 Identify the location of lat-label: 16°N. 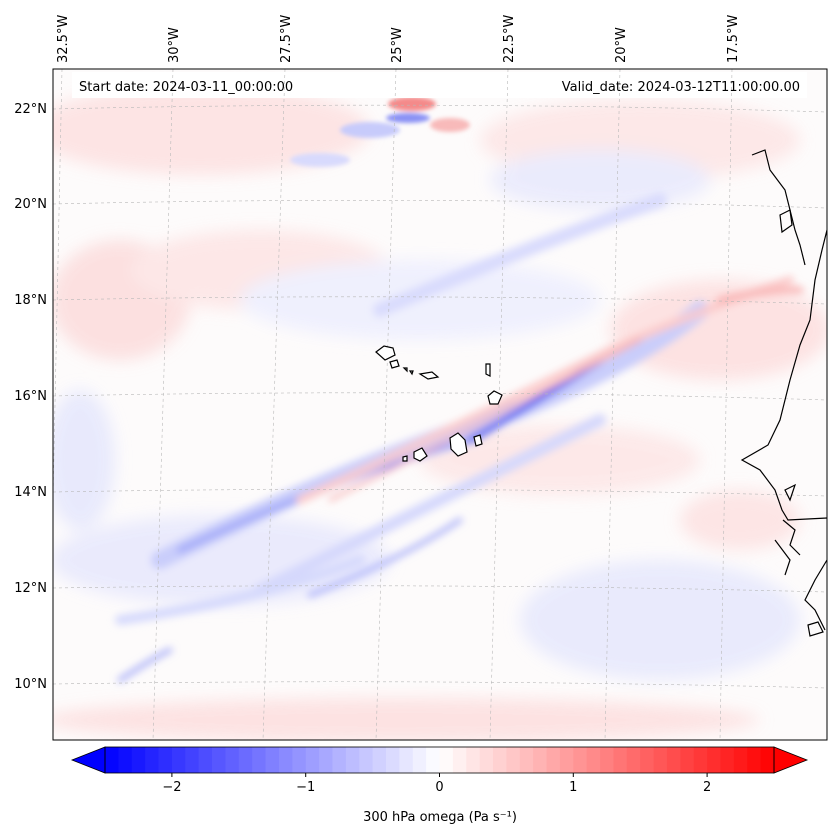
(30, 396).